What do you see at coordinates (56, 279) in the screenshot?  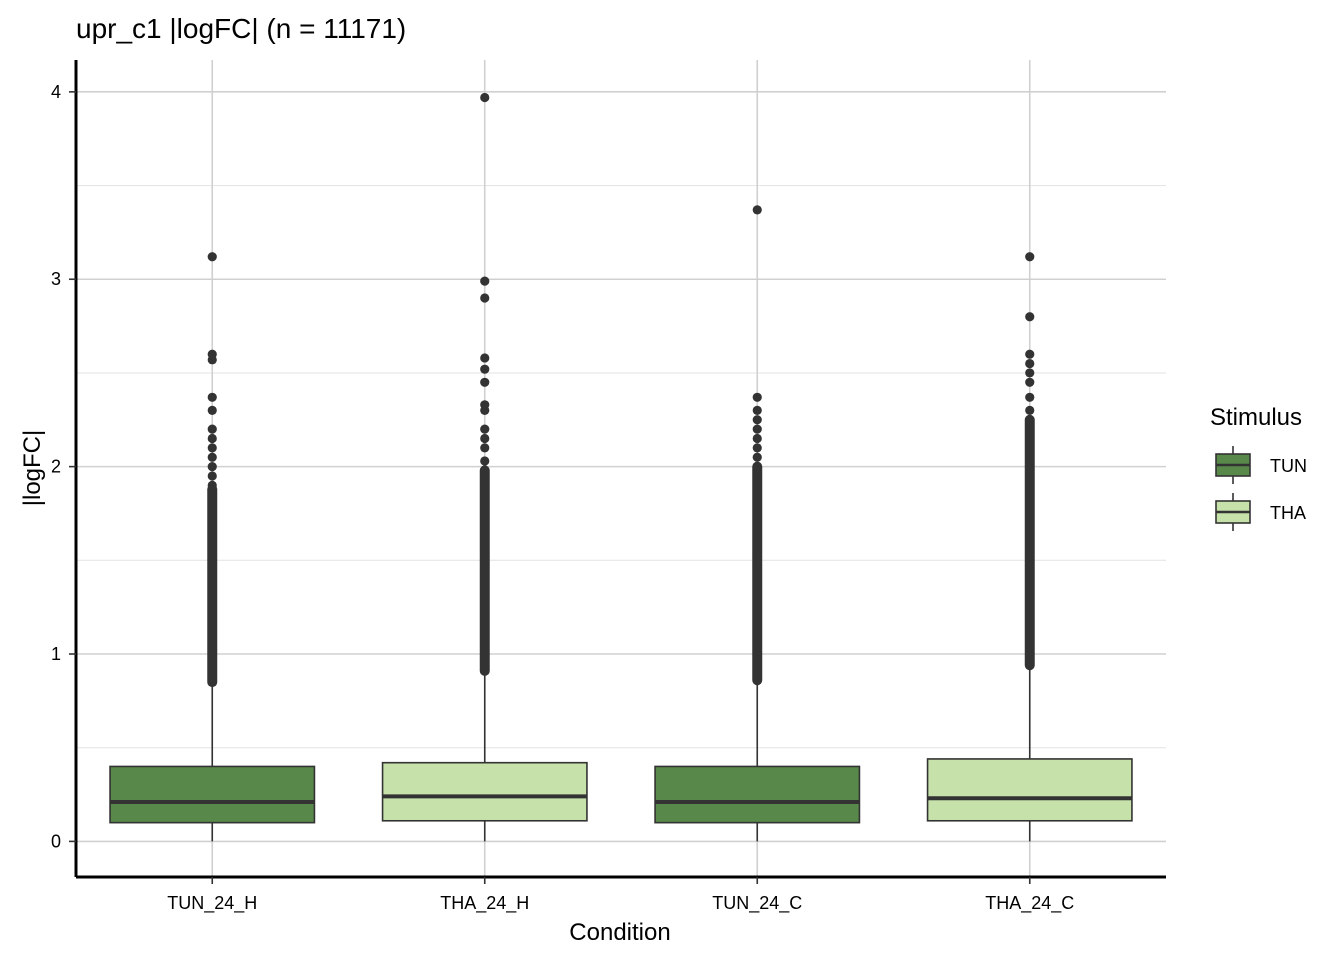 I see `y-tick-label: 3` at bounding box center [56, 279].